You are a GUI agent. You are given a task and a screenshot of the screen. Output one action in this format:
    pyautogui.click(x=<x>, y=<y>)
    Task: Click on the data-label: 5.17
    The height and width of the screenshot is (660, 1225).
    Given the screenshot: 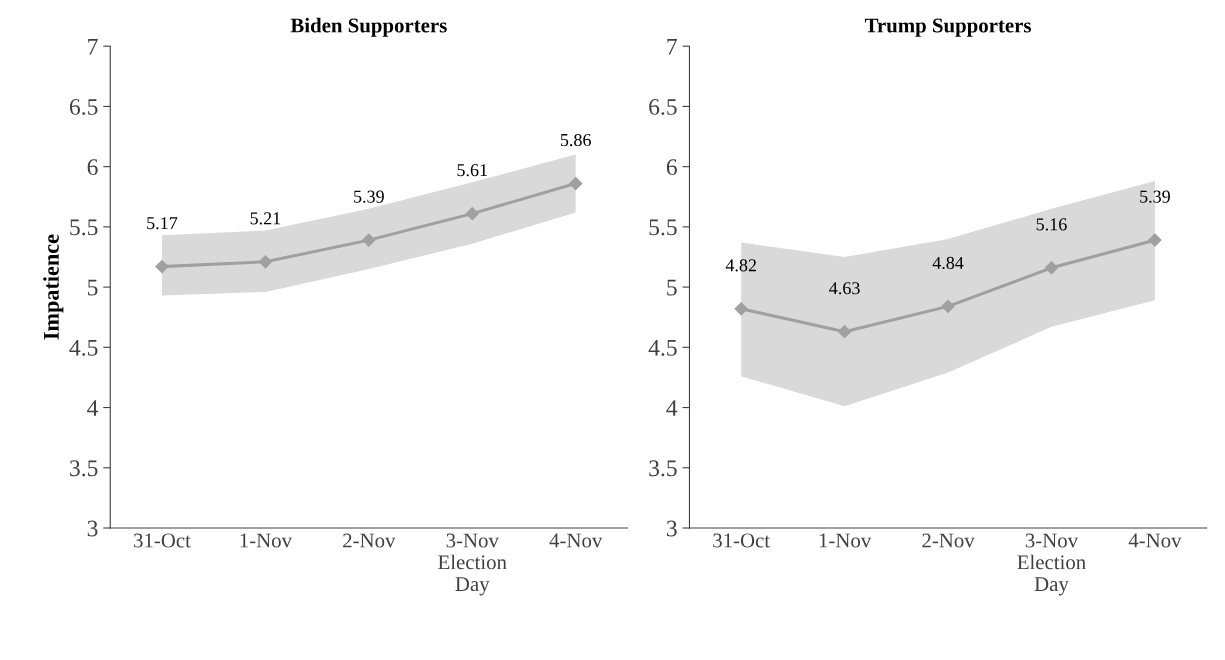 What is the action you would take?
    pyautogui.click(x=162, y=223)
    